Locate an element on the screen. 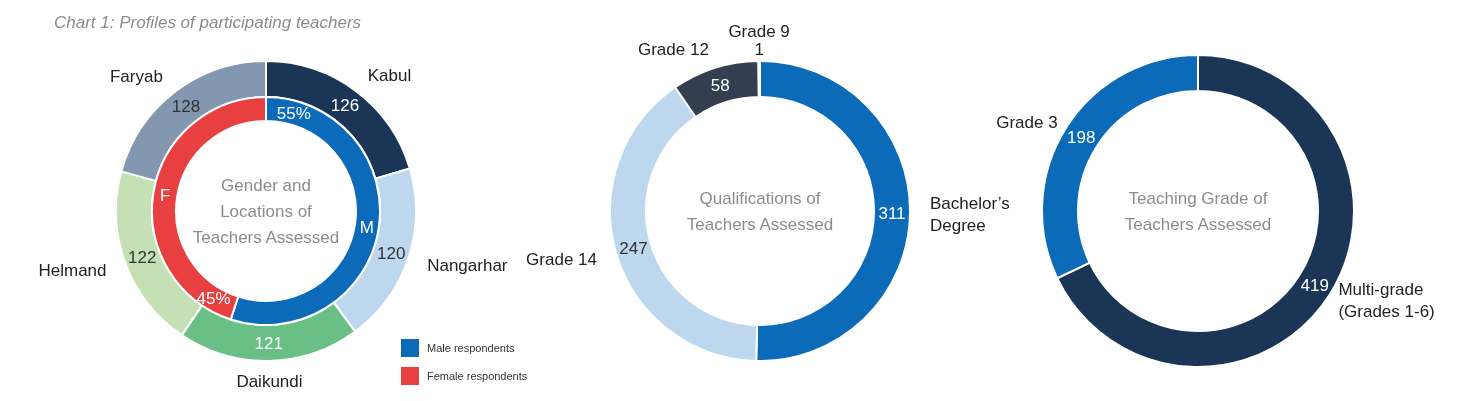 The image size is (1465, 401). slice-label: Bachelor’s Degree is located at coordinates (969, 215).